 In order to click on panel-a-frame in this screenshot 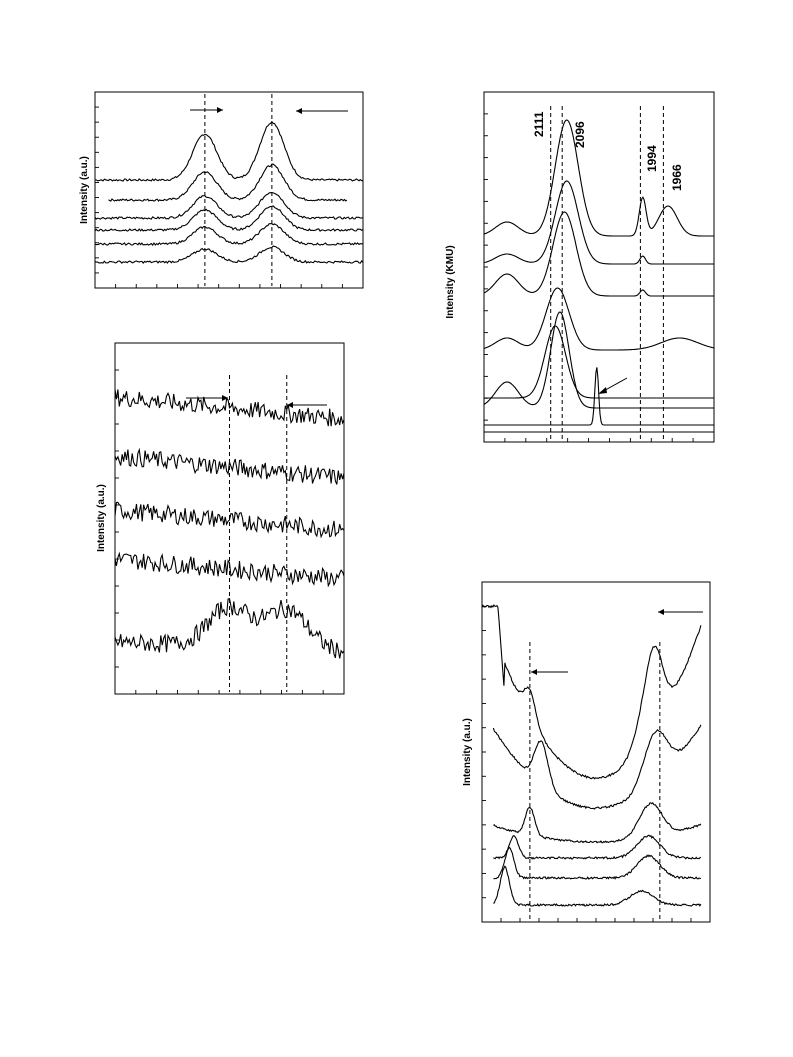, I will do `click(229, 190)`.